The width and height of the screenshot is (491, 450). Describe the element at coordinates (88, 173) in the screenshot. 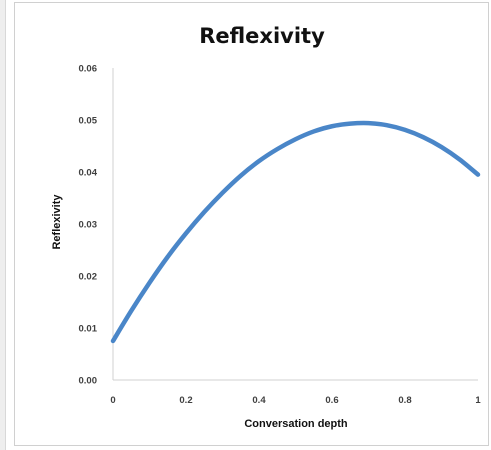

I see `y-tick-label: 0.04` at that location.